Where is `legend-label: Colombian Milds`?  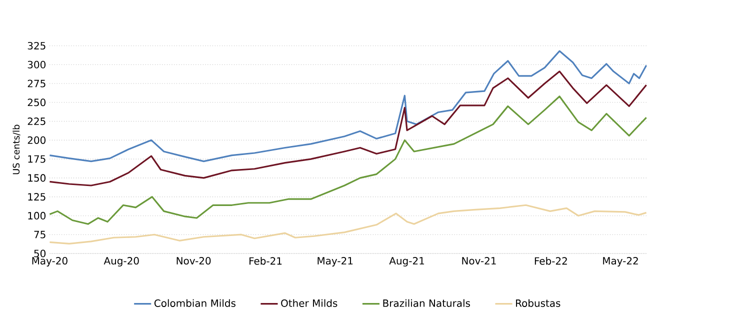
legend-label: Colombian Milds is located at coordinates (195, 303).